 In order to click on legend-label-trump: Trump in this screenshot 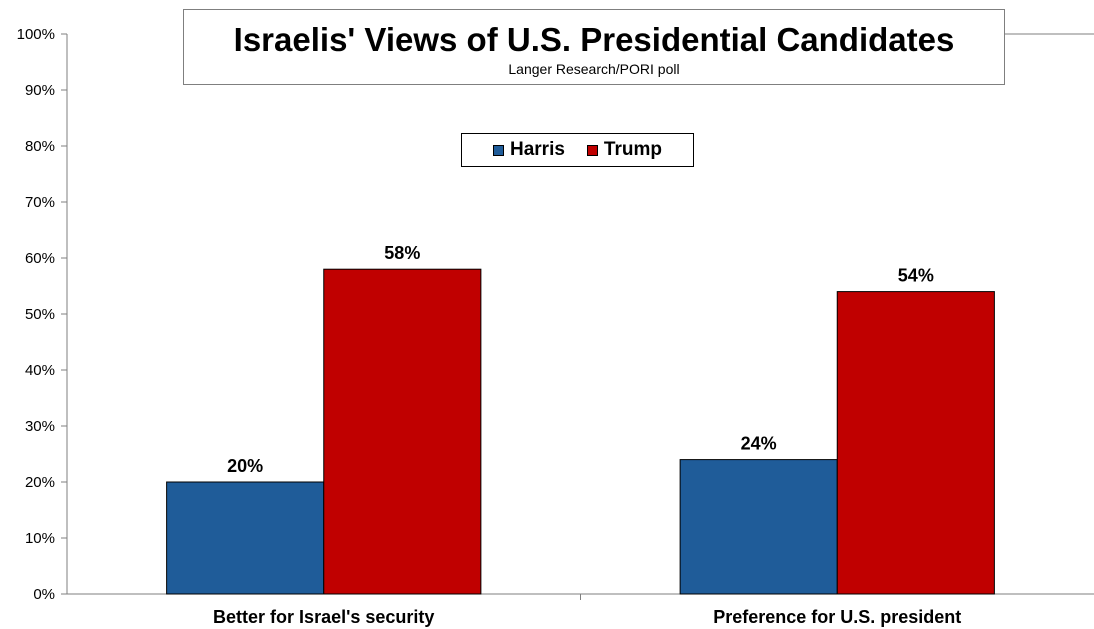, I will do `click(632, 149)`.